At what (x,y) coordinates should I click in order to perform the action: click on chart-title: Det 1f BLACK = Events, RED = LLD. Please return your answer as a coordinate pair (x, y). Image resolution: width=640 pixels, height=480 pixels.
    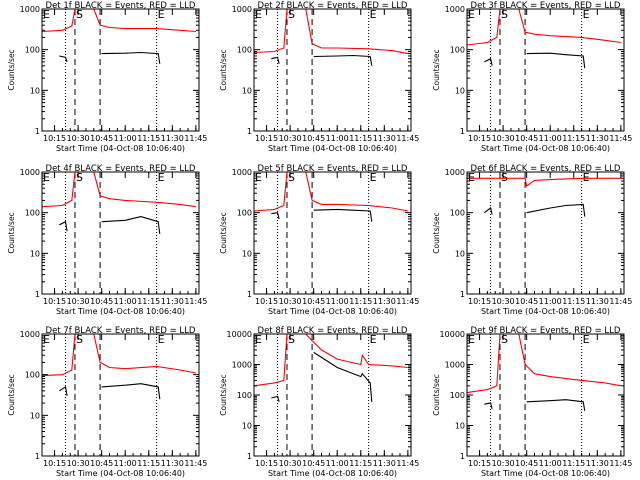
    Looking at the image, I should click on (121, 6).